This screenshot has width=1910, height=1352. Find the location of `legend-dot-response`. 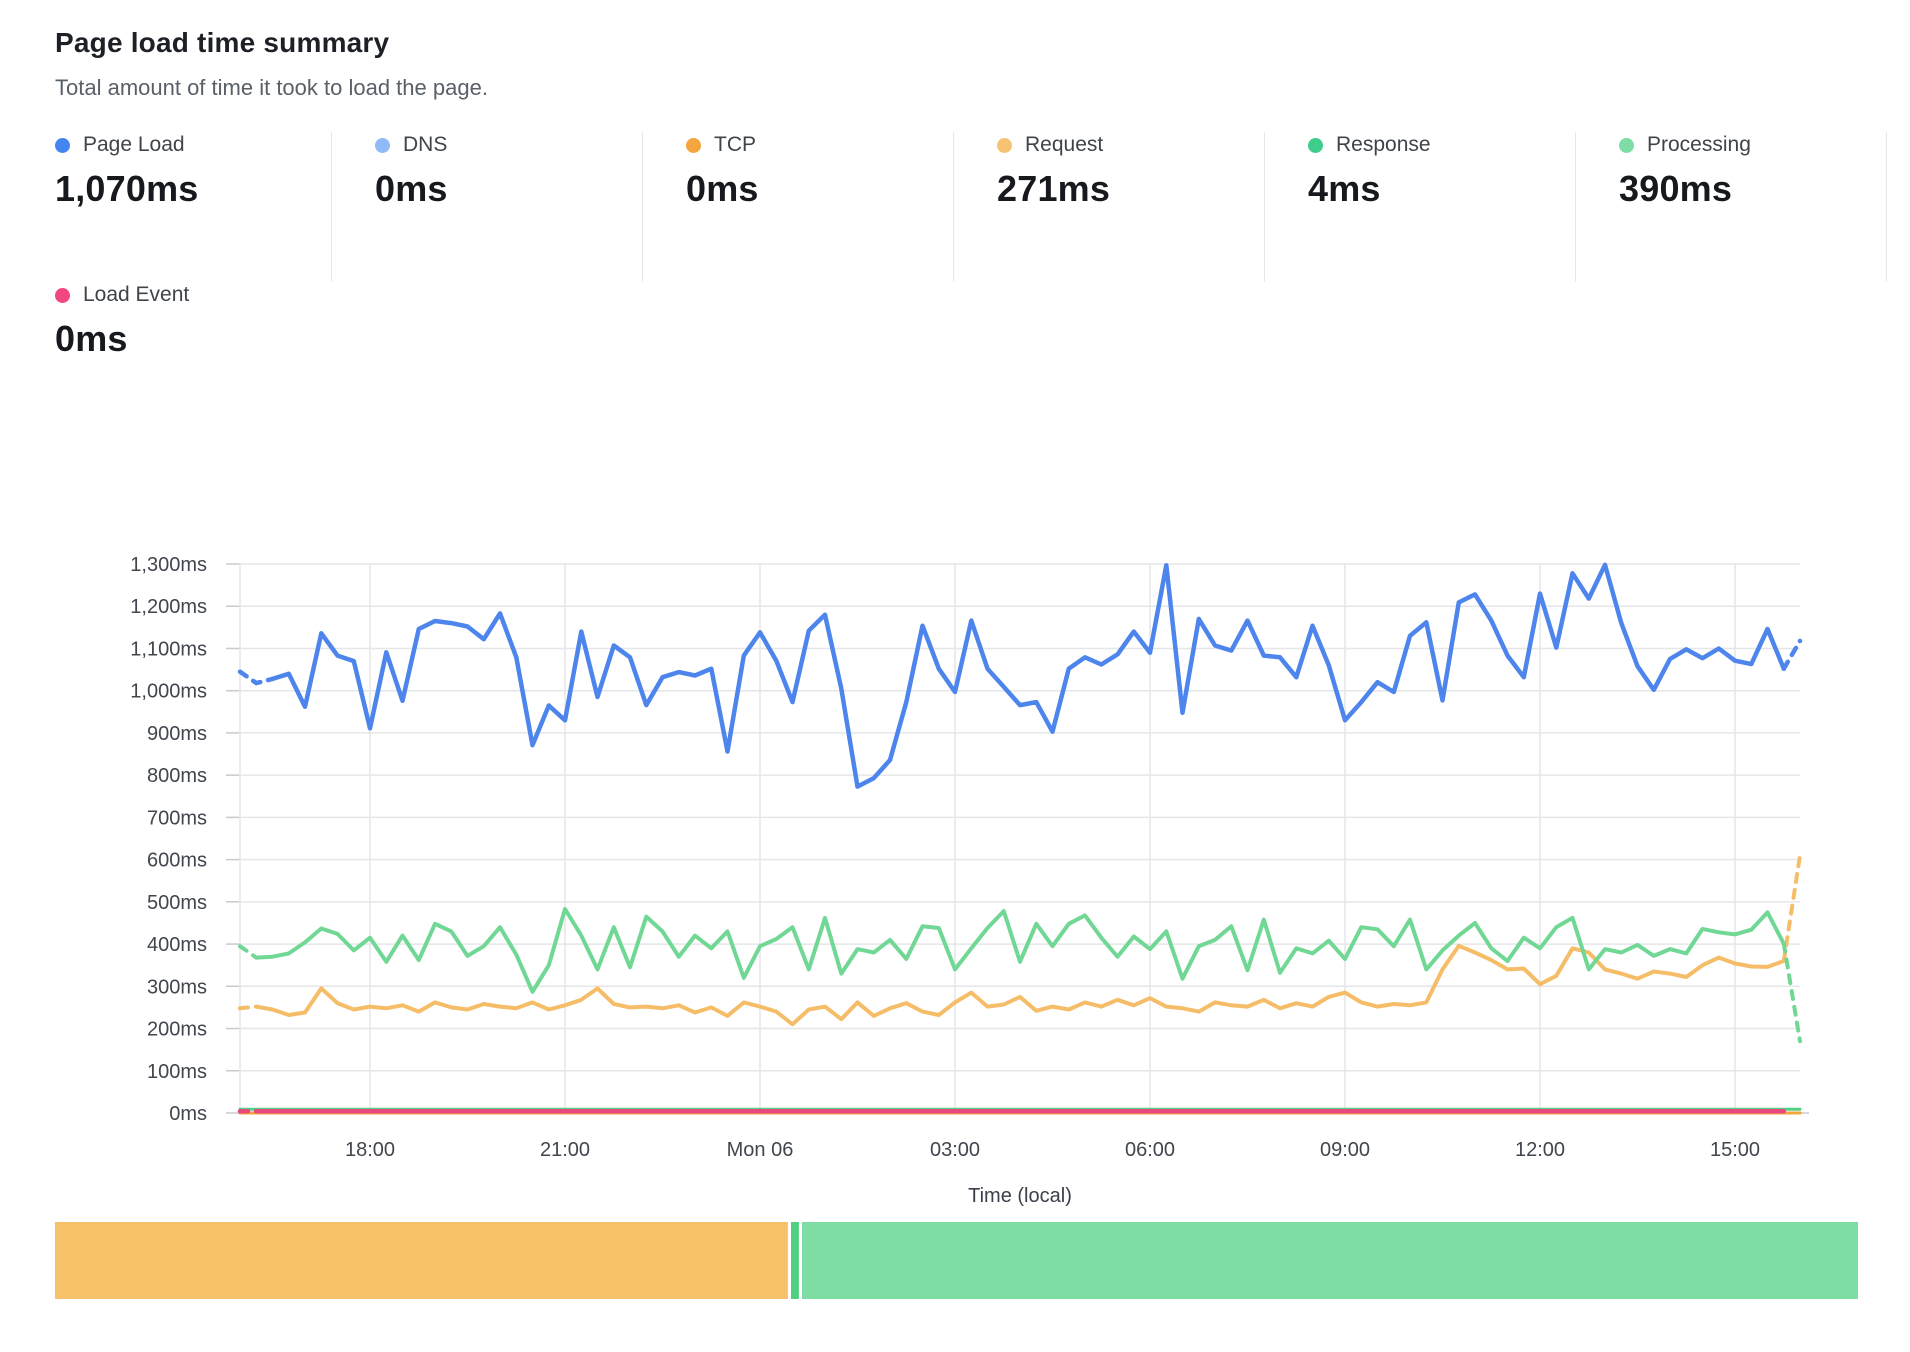

legend-dot-response is located at coordinates (1315, 145).